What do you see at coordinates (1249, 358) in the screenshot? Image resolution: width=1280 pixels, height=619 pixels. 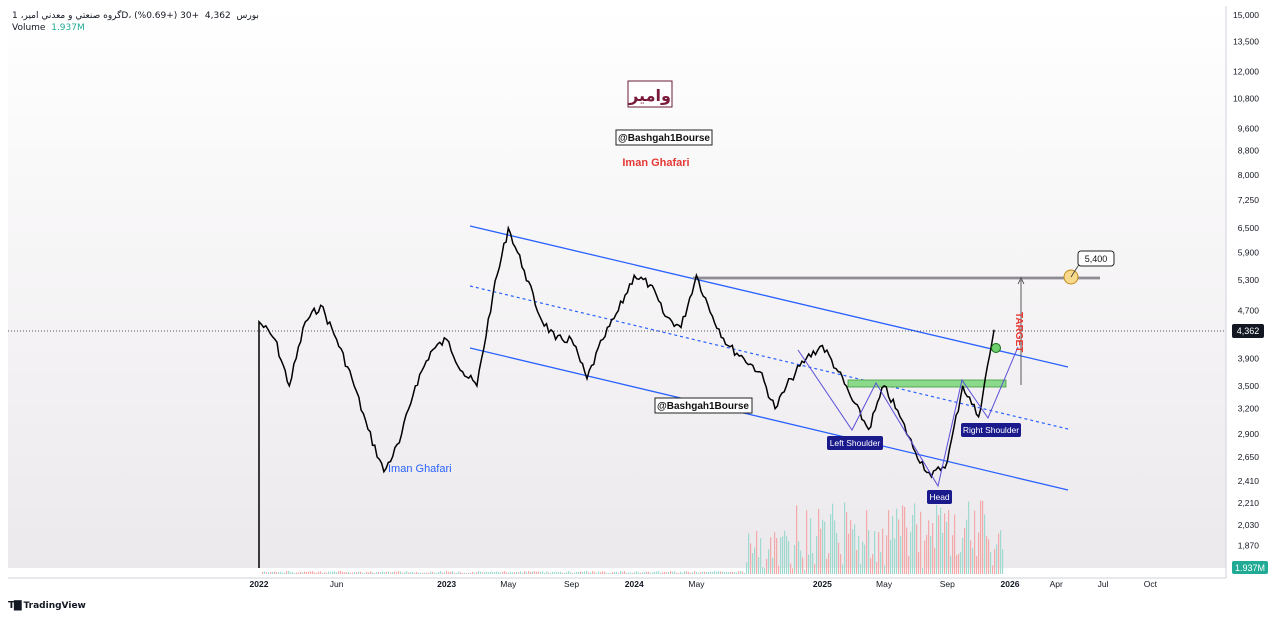 I see `price-tick-label: 3,900` at bounding box center [1249, 358].